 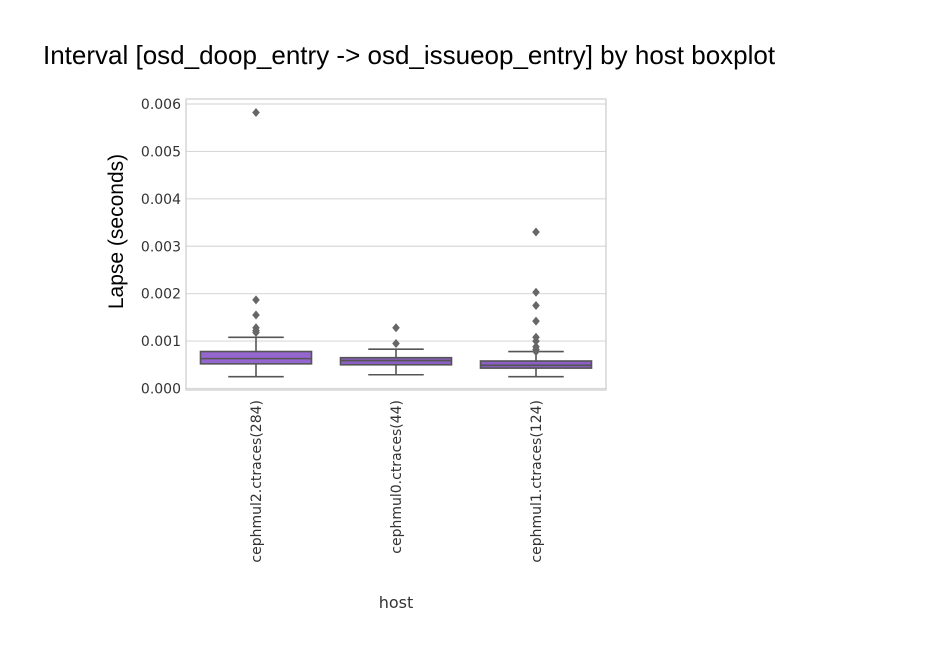 What do you see at coordinates (161, 342) in the screenshot?
I see `y-tick-label: 0.001` at bounding box center [161, 342].